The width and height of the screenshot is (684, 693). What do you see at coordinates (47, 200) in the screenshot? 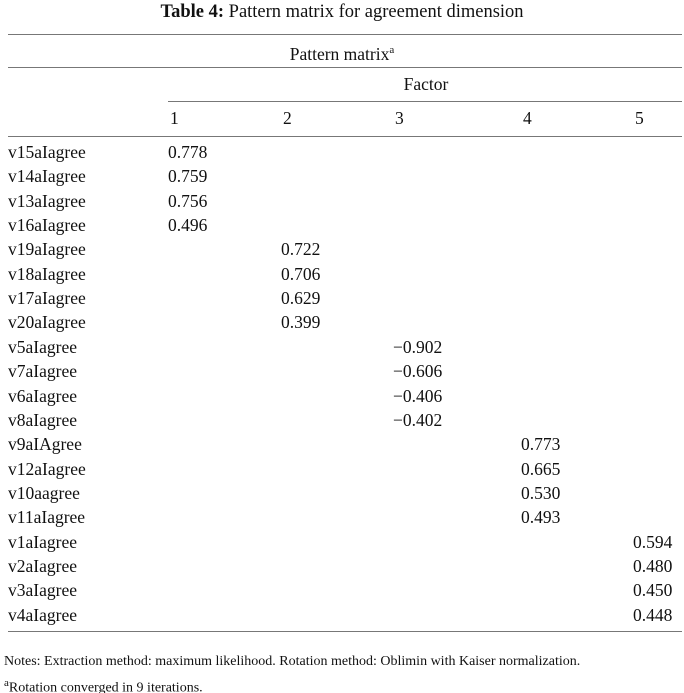
I see `row-label: v13aIagree` at bounding box center [47, 200].